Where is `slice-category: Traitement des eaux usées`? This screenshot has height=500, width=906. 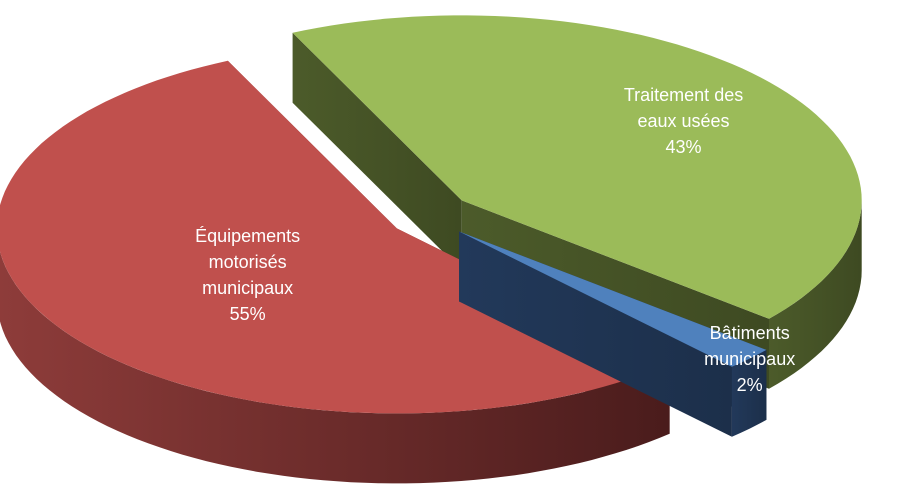 slice-category: Traitement des eaux usées is located at coordinates (683, 108).